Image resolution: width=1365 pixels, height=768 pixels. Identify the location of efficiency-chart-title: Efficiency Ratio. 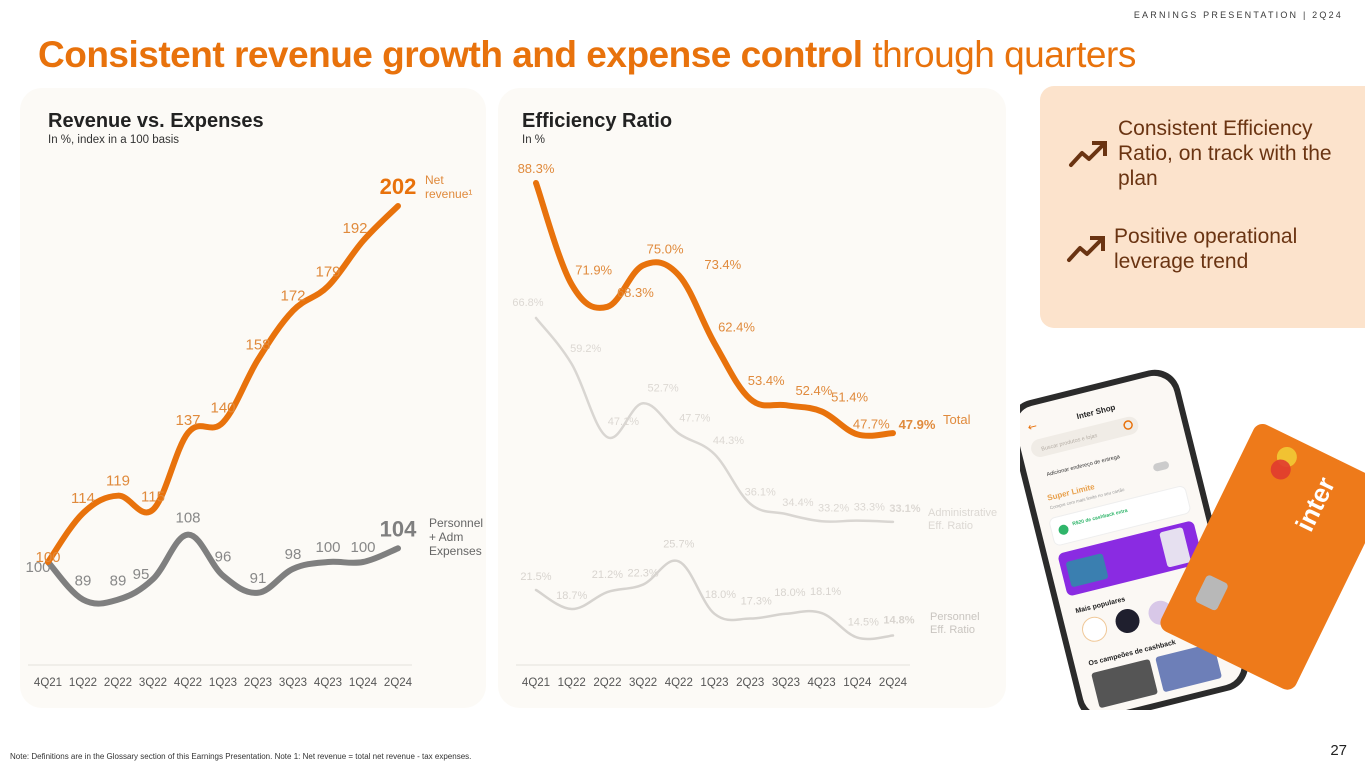
(597, 121).